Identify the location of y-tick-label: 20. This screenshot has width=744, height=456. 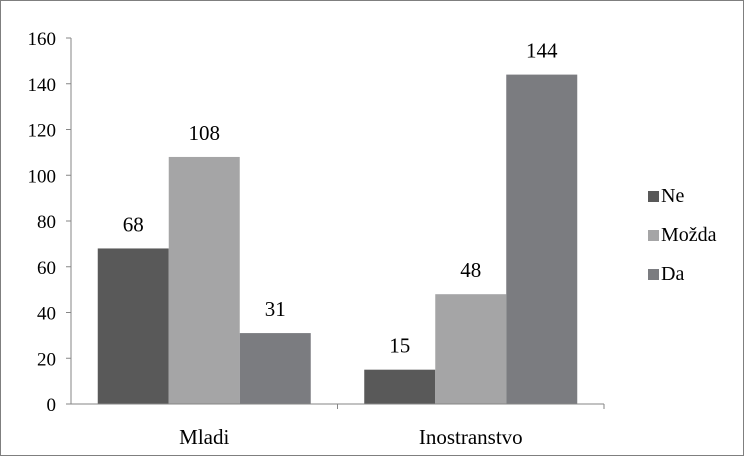
(46, 359).